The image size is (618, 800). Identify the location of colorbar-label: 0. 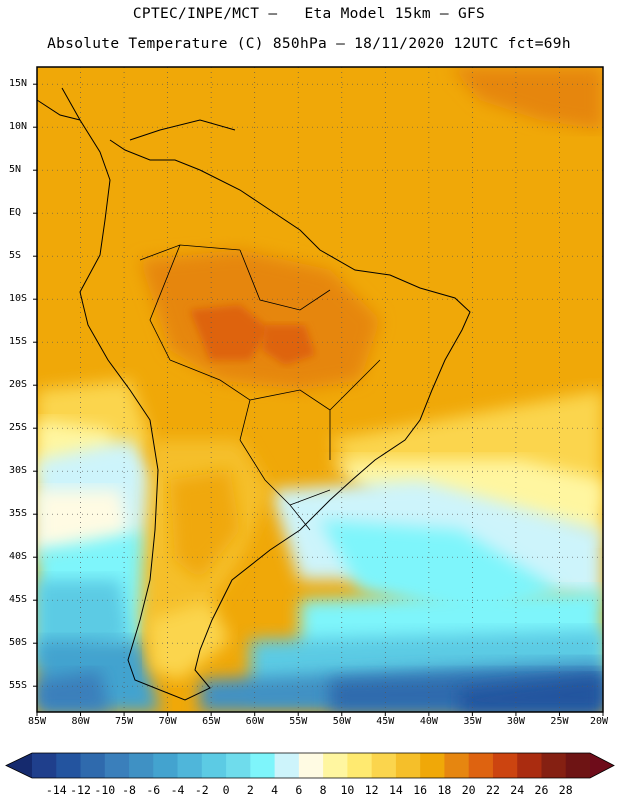
(226, 790).